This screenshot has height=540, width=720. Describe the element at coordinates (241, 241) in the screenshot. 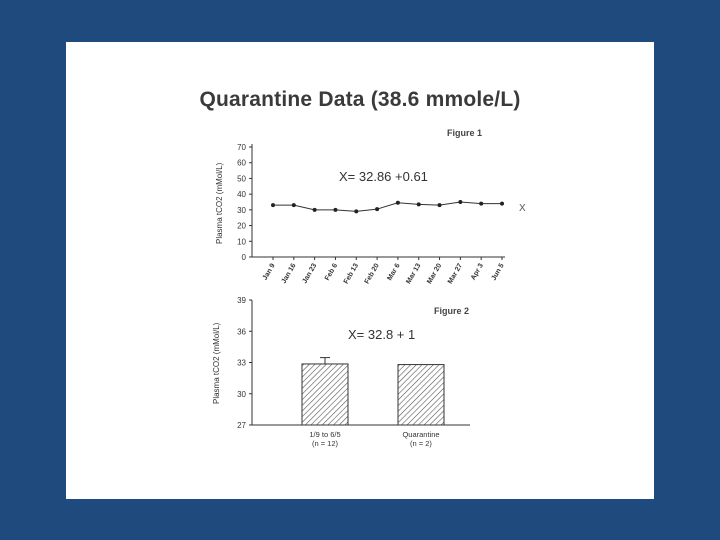

I see `figure1-y-tick-label: 10` at that location.